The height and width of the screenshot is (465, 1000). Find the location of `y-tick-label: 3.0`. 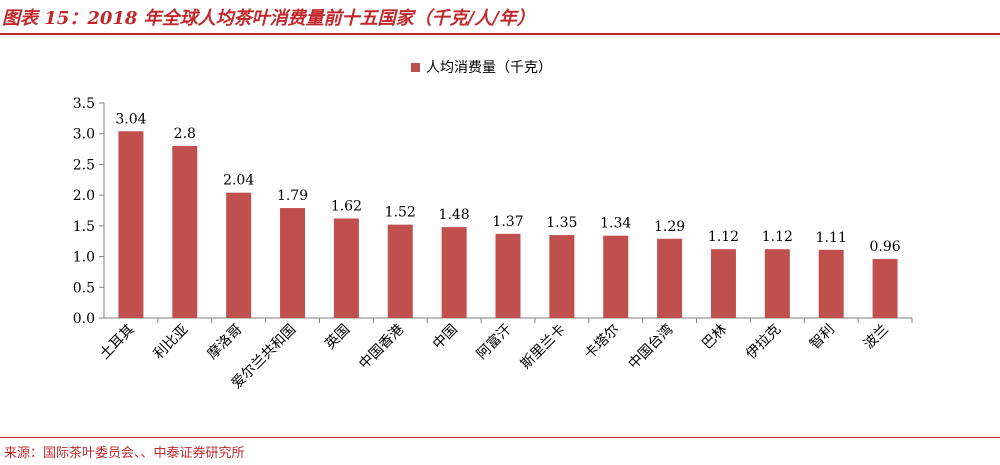

y-tick-label: 3.0 is located at coordinates (84, 135).